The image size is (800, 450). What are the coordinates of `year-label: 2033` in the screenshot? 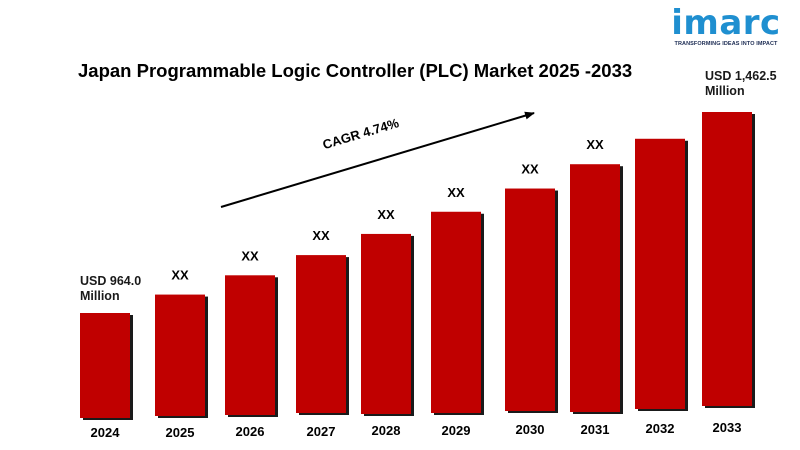 It's located at (727, 427).